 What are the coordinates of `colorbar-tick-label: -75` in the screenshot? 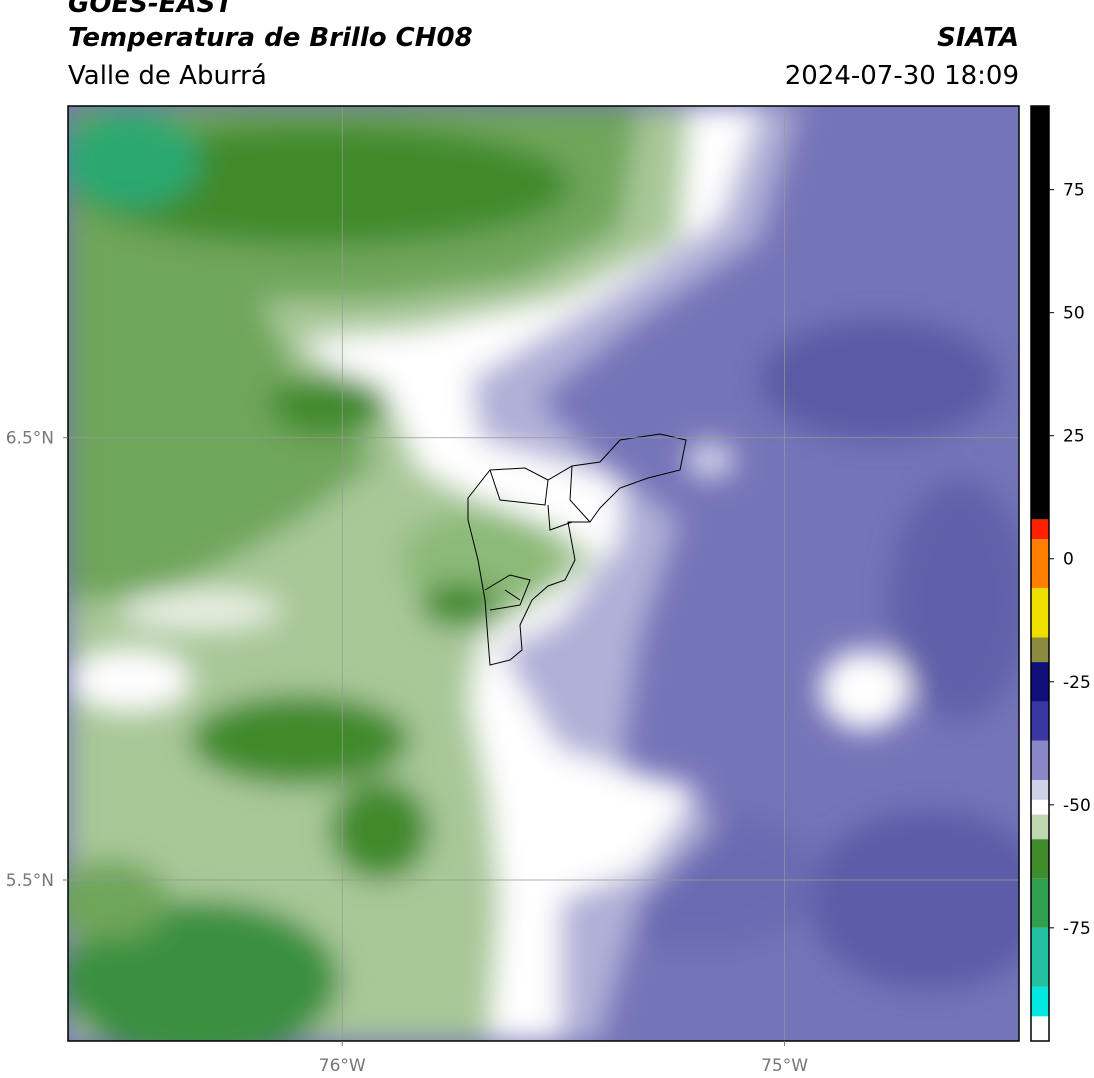 It's located at (1077, 929).